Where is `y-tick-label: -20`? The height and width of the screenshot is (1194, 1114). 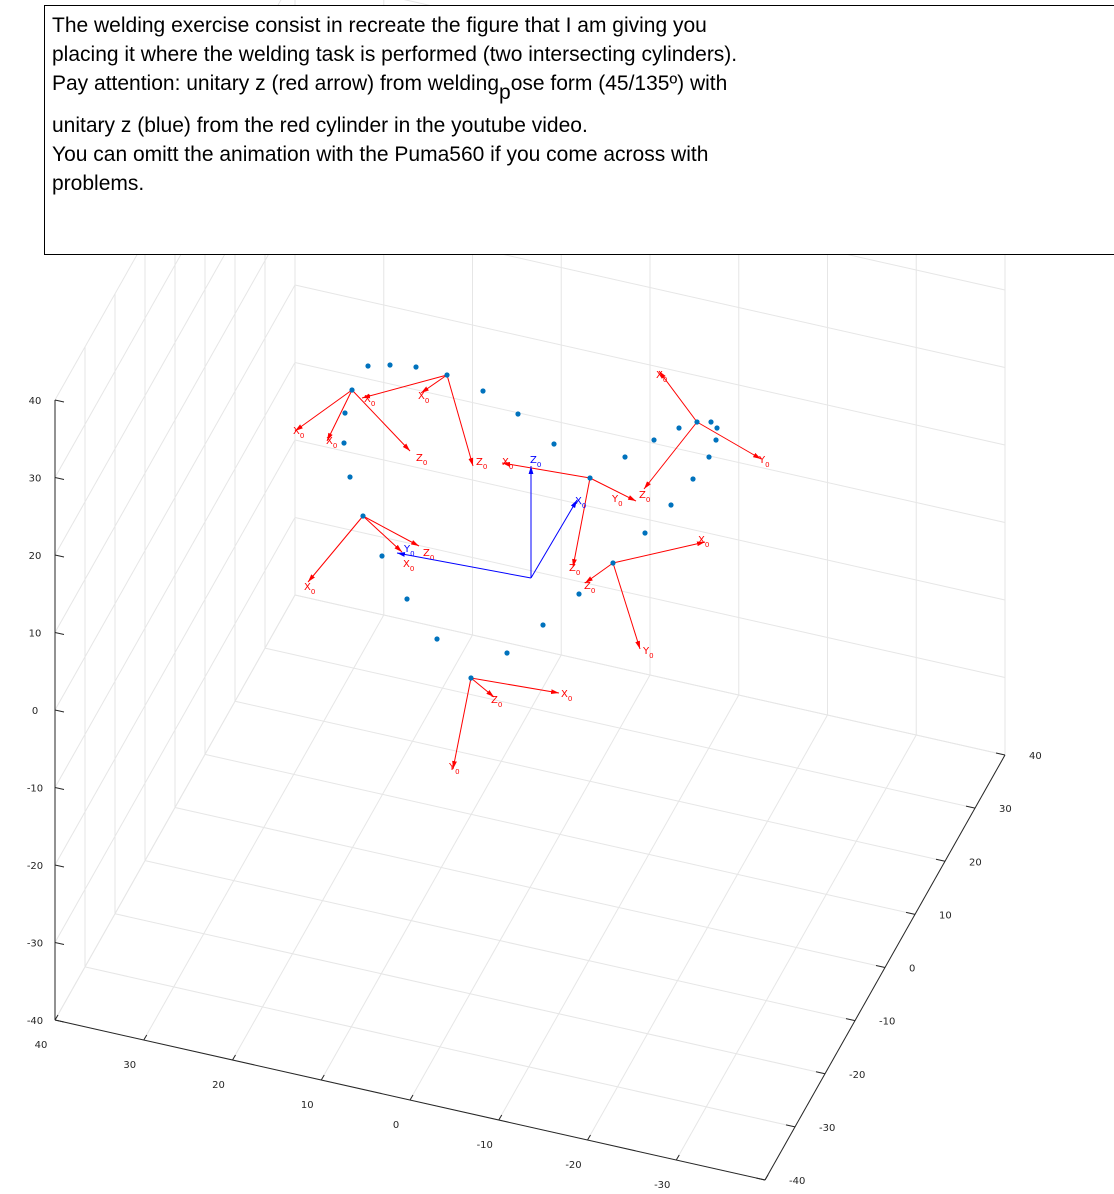
y-tick-label: -20 is located at coordinates (857, 1075).